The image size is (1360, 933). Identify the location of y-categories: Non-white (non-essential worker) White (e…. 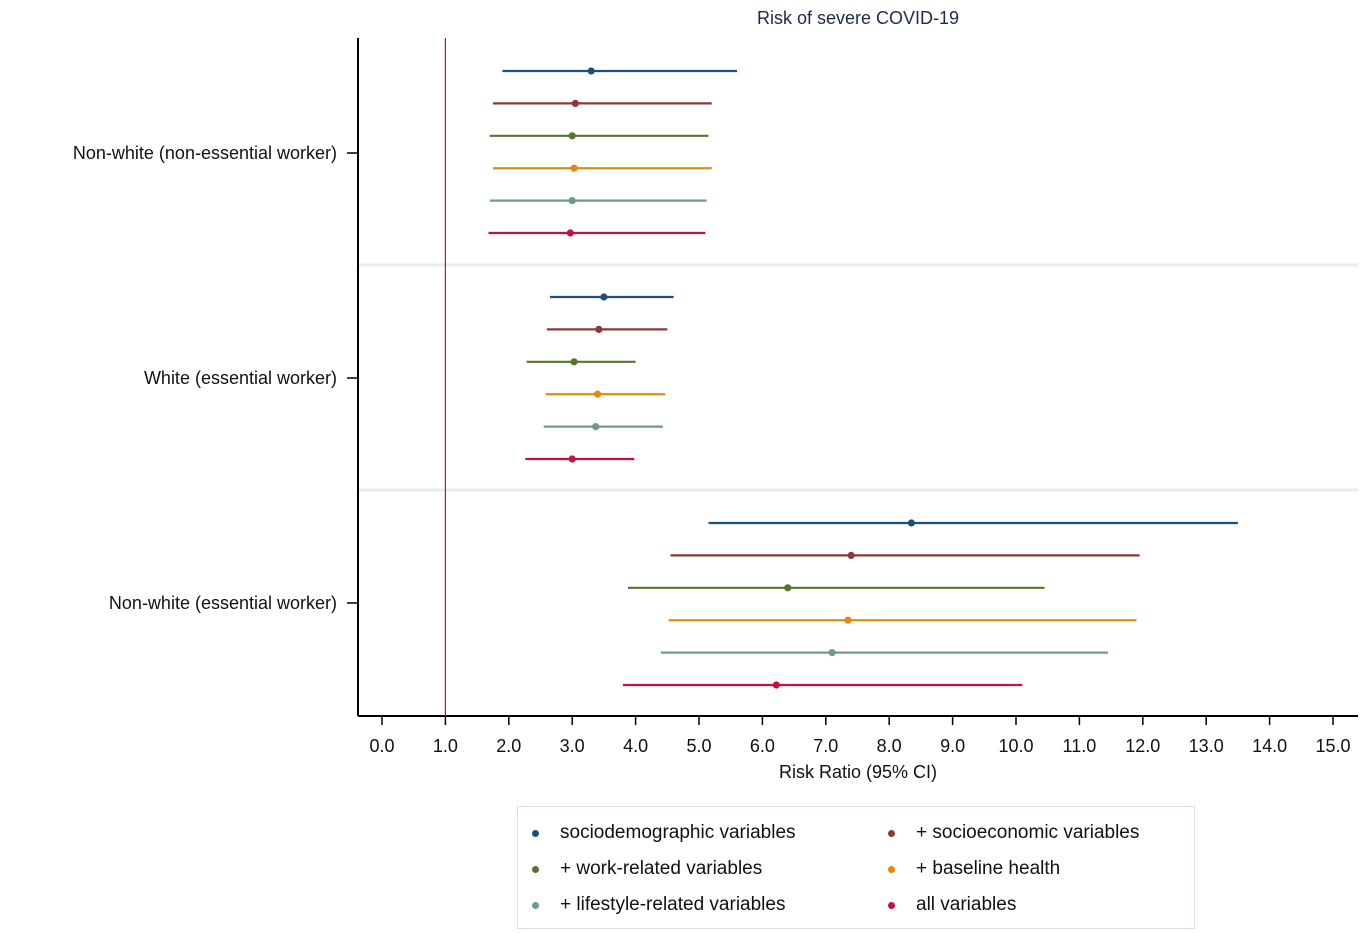
(215, 378).